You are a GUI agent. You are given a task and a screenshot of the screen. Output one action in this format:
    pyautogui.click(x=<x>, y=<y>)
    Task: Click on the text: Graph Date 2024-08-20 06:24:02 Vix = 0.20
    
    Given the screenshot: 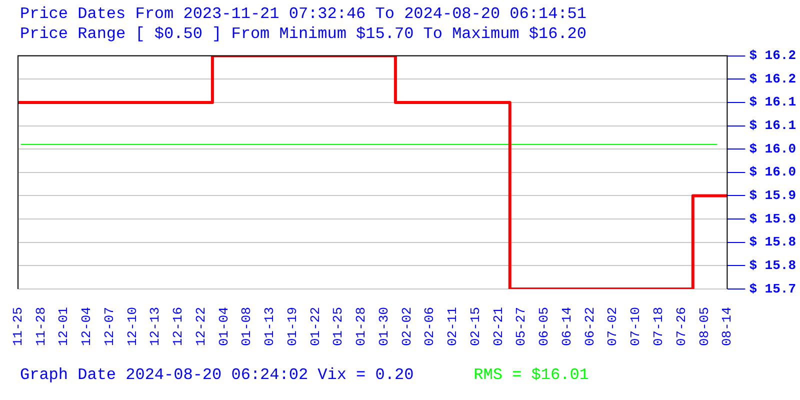 What is the action you would take?
    pyautogui.click(x=217, y=375)
    